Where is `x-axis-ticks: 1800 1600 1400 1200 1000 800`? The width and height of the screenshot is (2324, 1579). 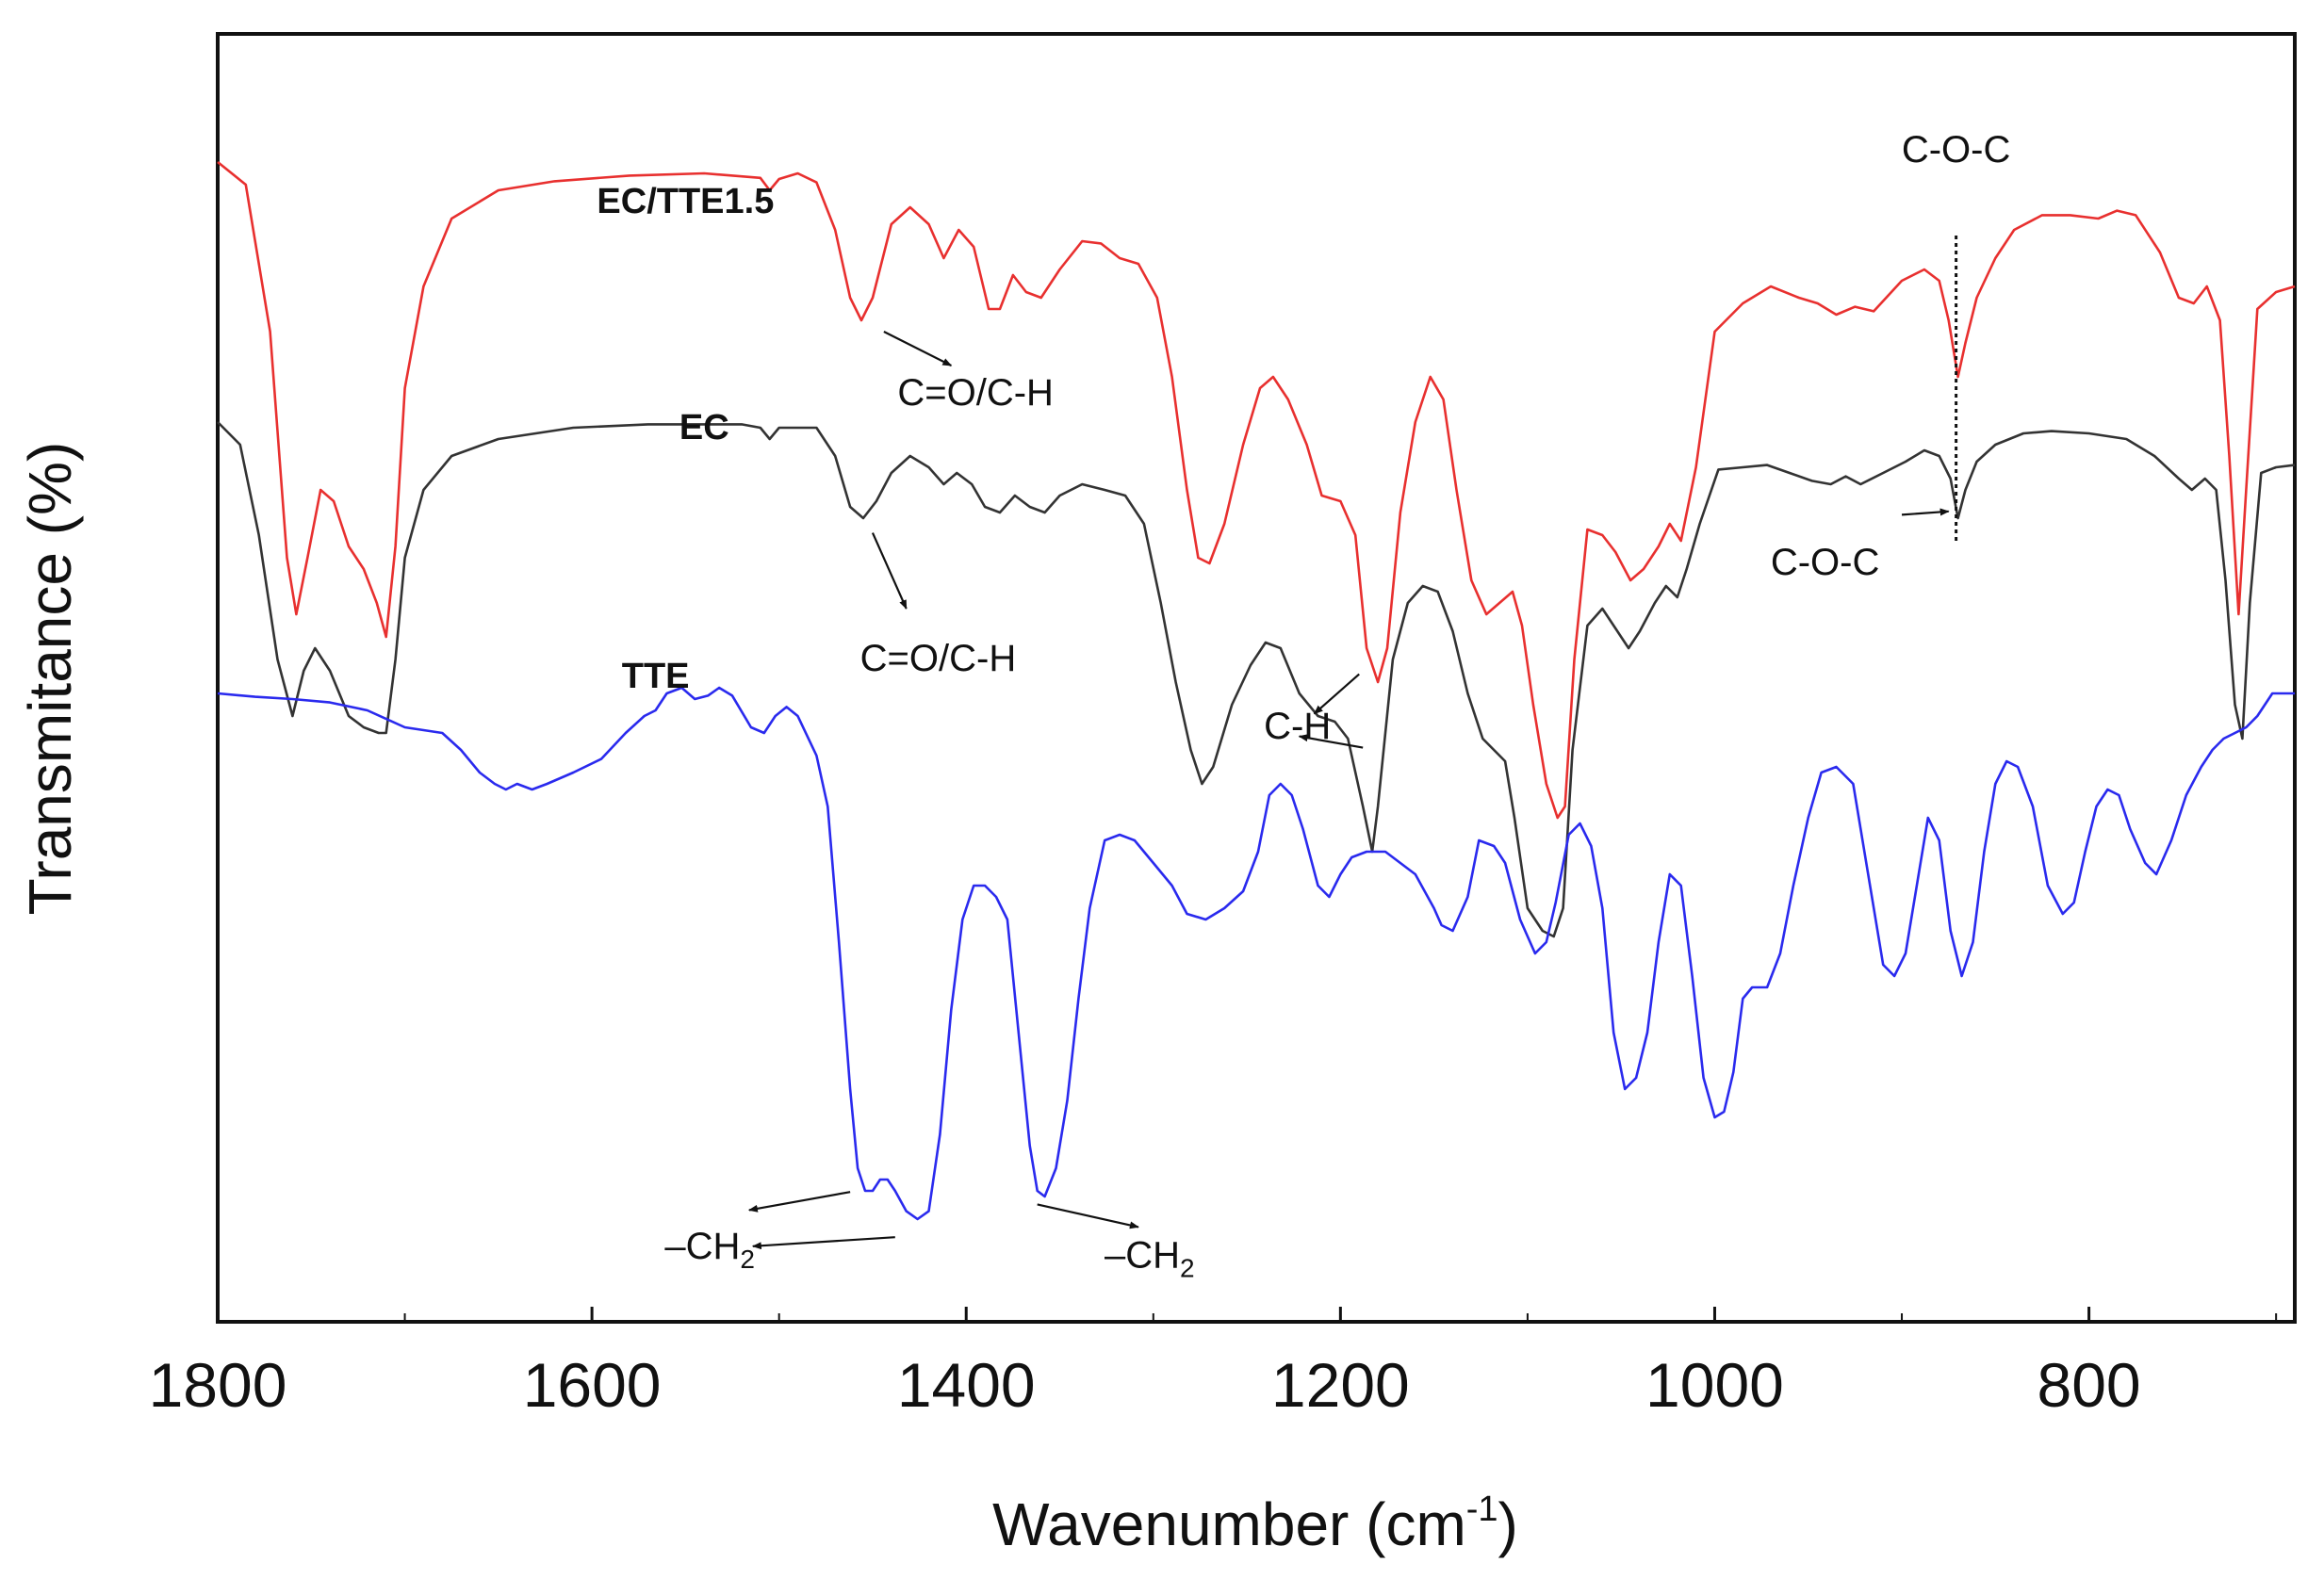 x-axis-ticks: 1800 1600 1400 1200 1000 800 is located at coordinates (1213, 1364).